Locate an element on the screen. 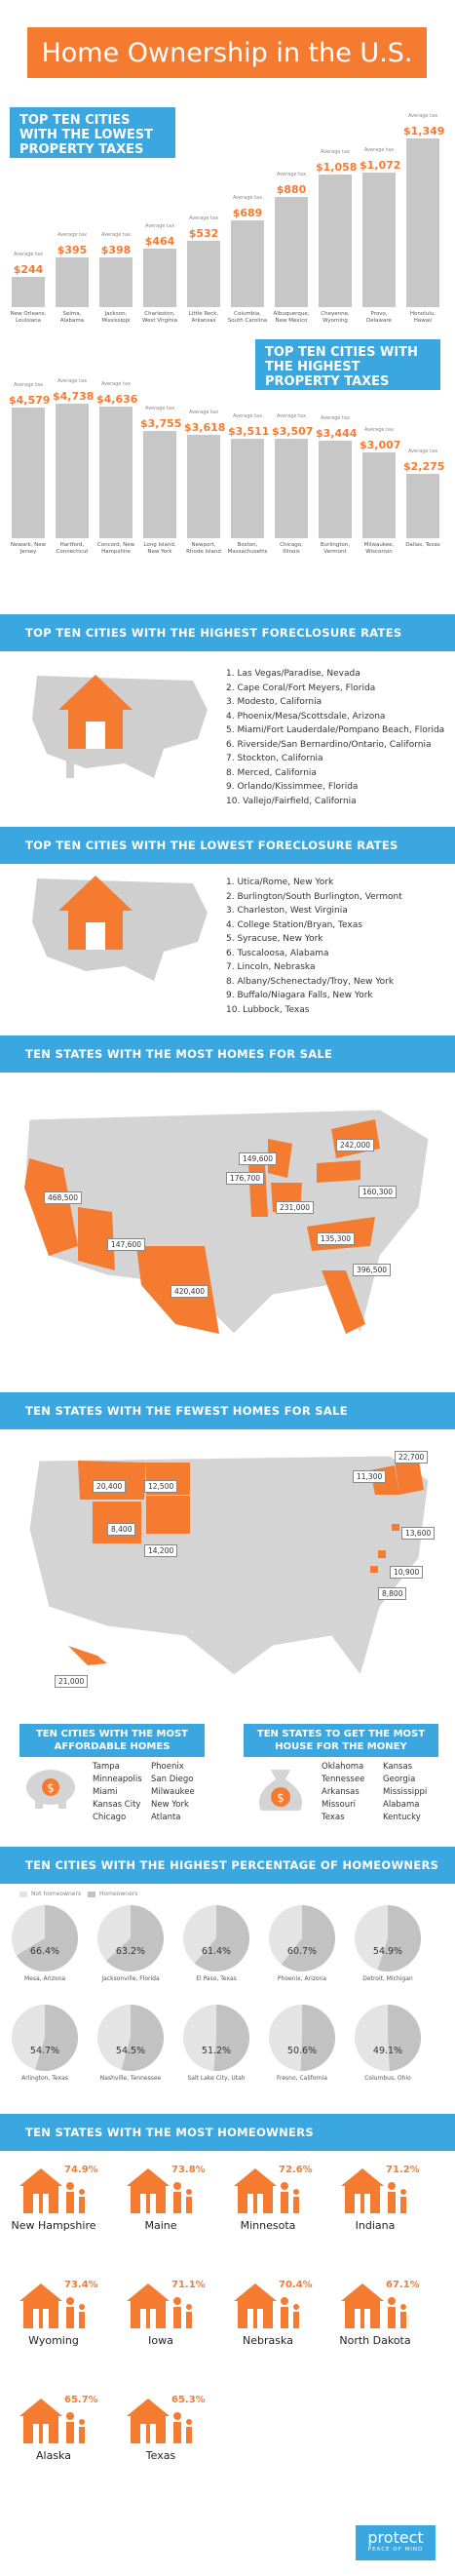  map-value-label: 21,000 is located at coordinates (72, 1681).